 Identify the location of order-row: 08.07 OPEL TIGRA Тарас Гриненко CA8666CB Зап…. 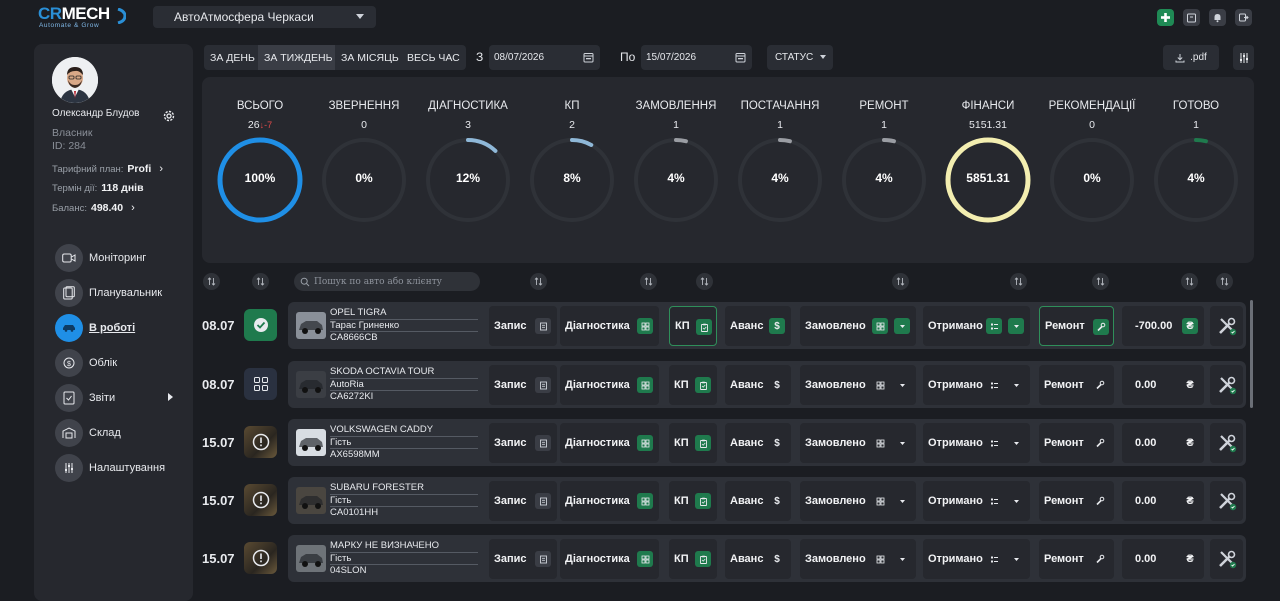
(724, 325).